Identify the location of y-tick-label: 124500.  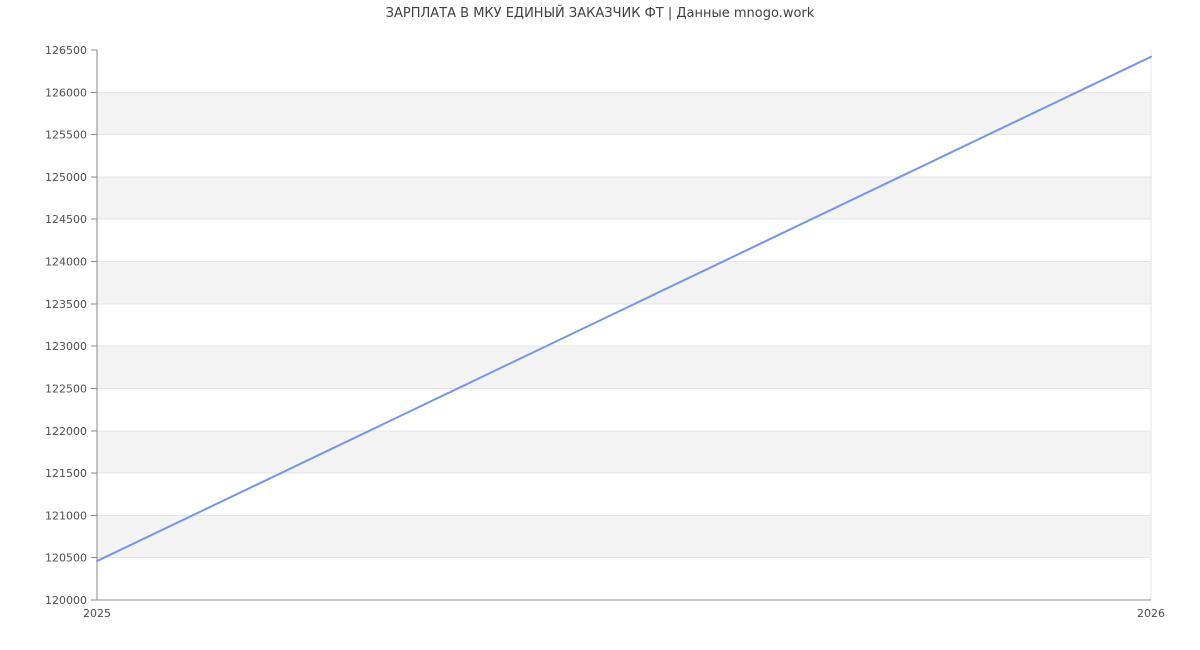
(66, 219).